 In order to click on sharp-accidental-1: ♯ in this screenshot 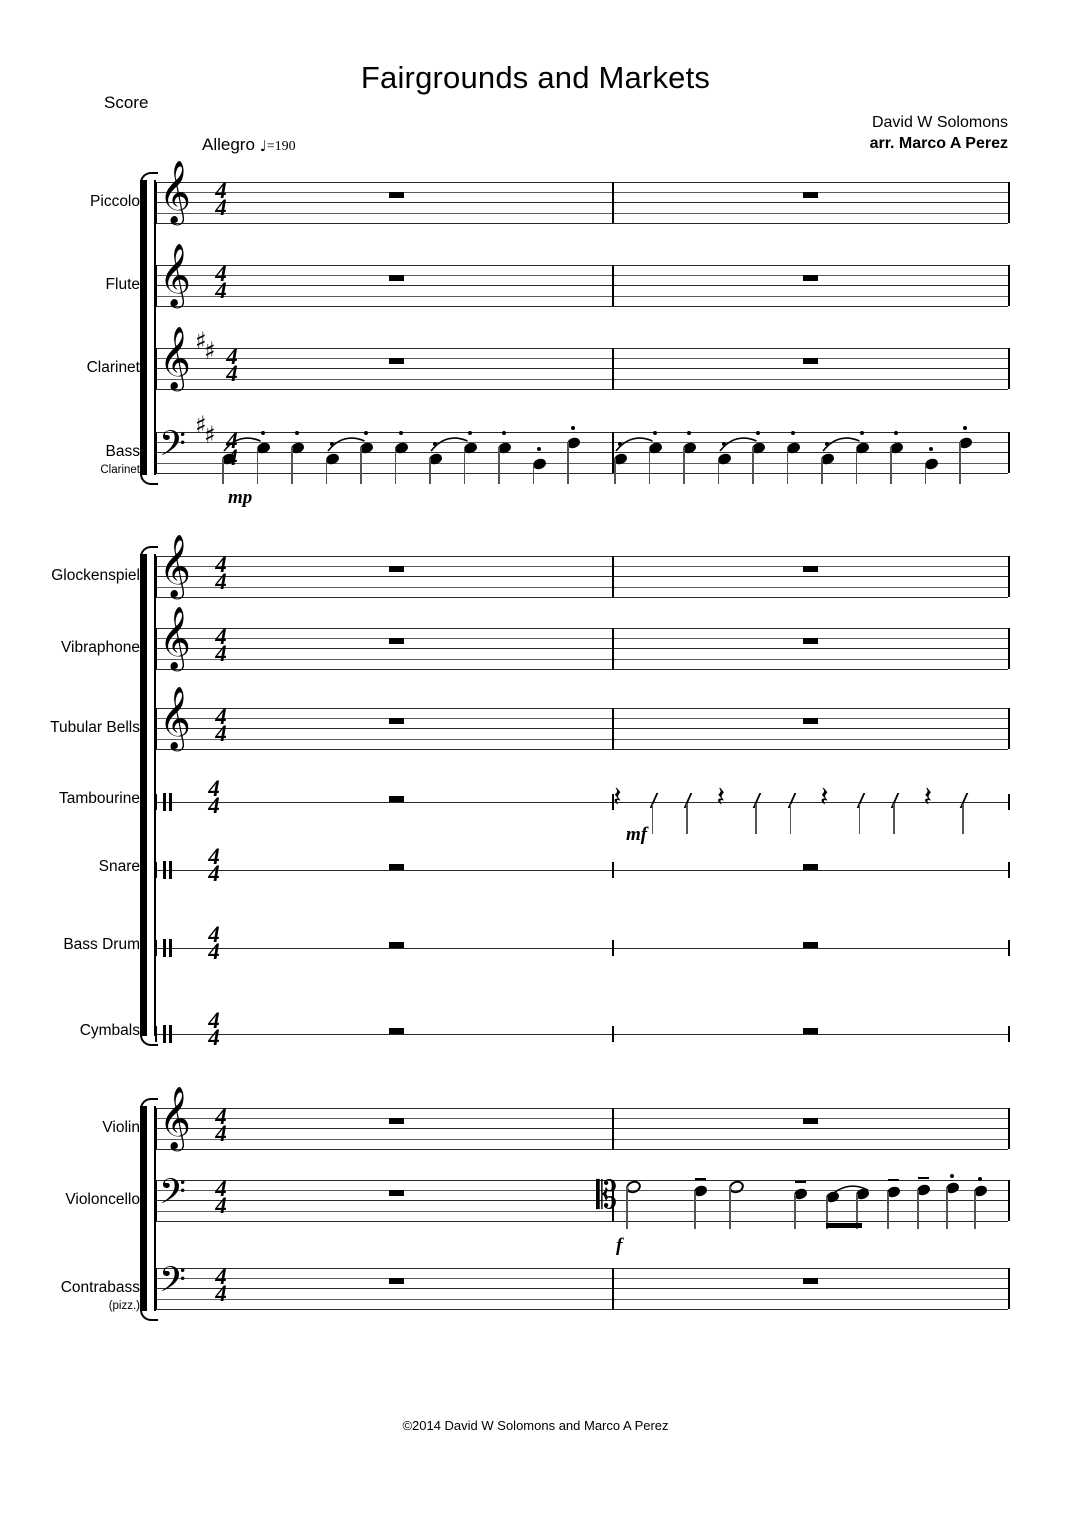, I will do `click(201, 424)`.